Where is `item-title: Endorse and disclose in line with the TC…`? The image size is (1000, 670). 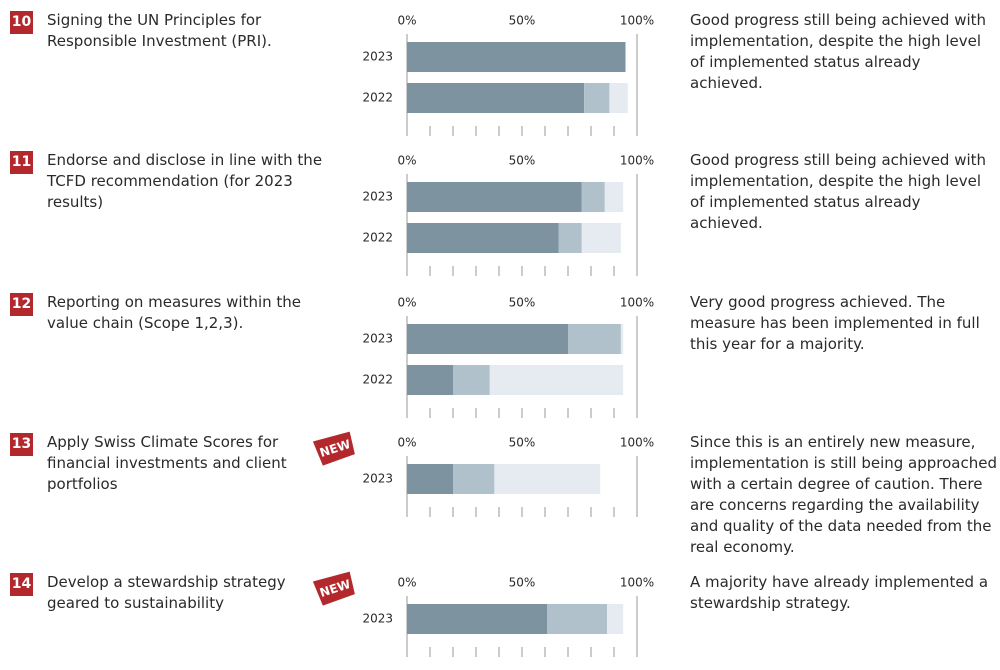 item-title: Endorse and disclose in line with the TC… is located at coordinates (185, 181).